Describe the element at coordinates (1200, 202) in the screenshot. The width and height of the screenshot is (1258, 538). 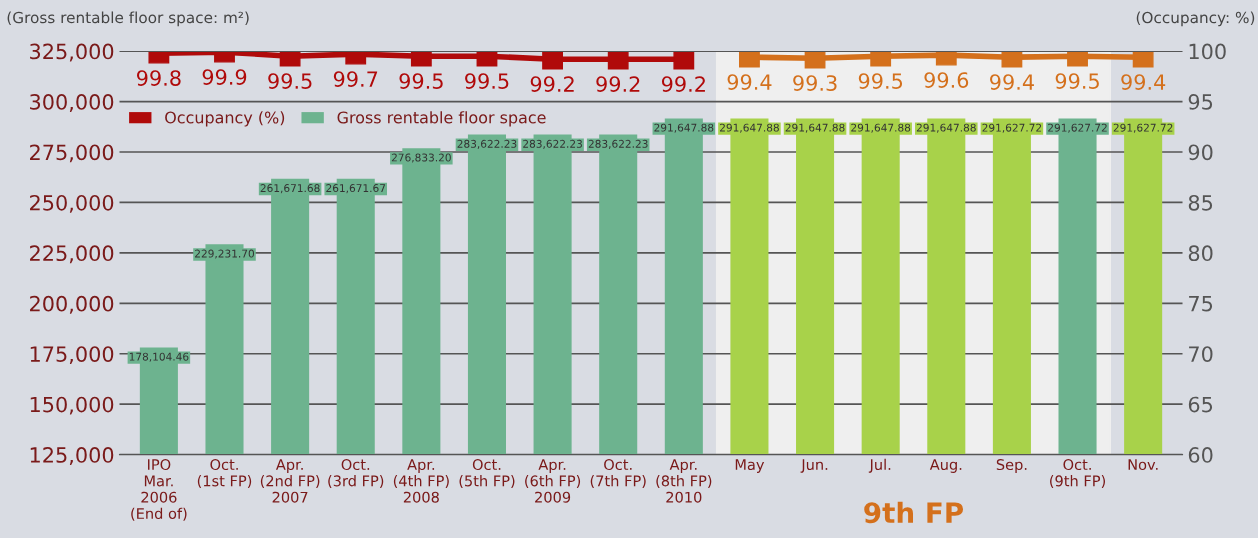
I see `y2-tick-label: 85` at that location.